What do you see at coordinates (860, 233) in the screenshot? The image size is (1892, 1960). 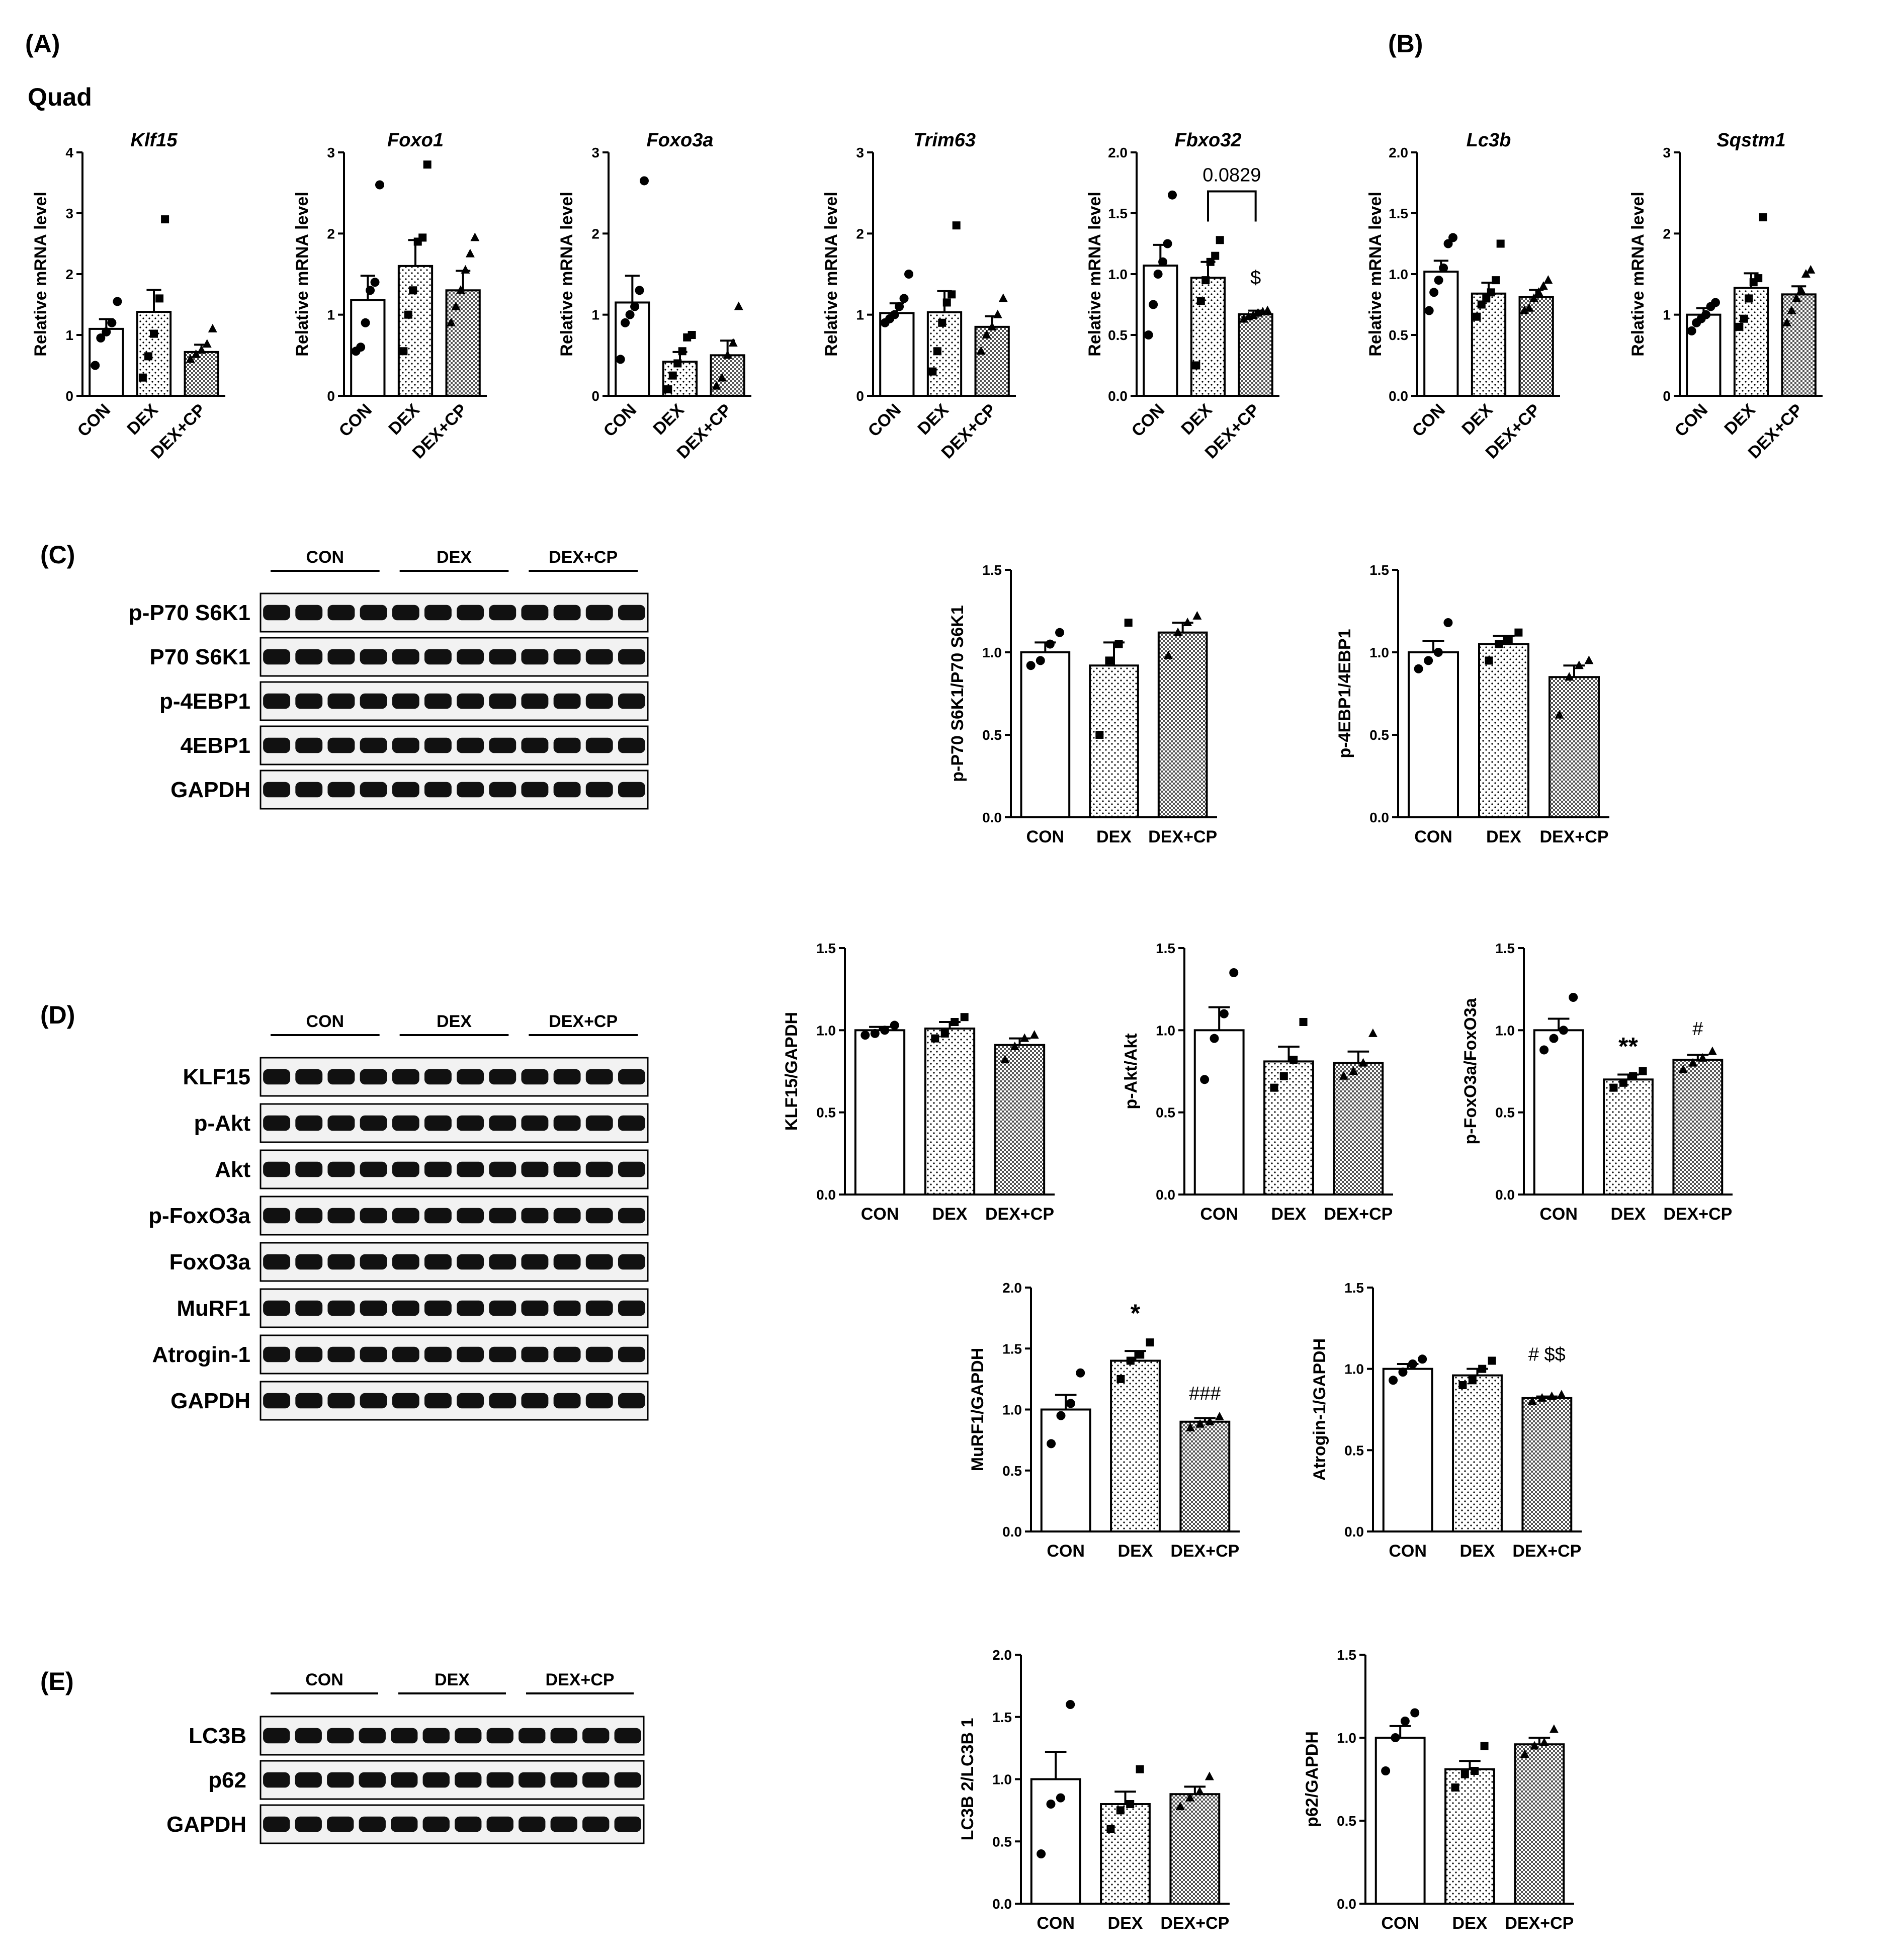 I see `y-tick-label: 2` at bounding box center [860, 233].